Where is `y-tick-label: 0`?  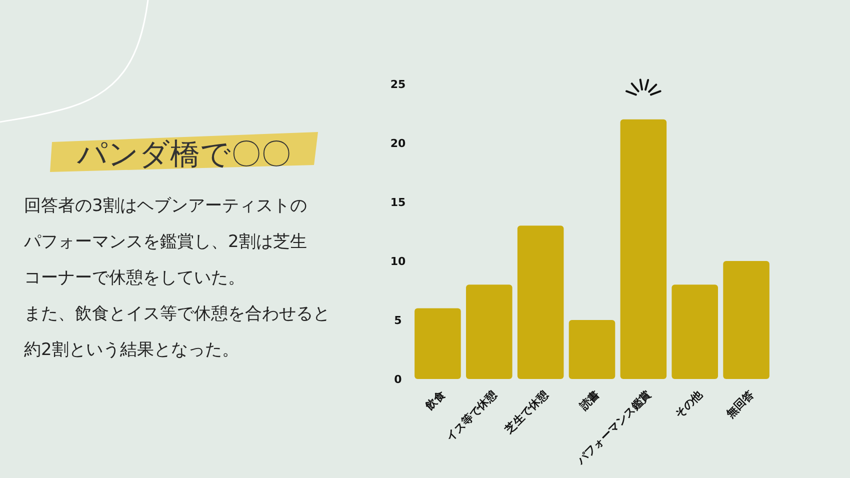
y-tick-label: 0 is located at coordinates (398, 379).